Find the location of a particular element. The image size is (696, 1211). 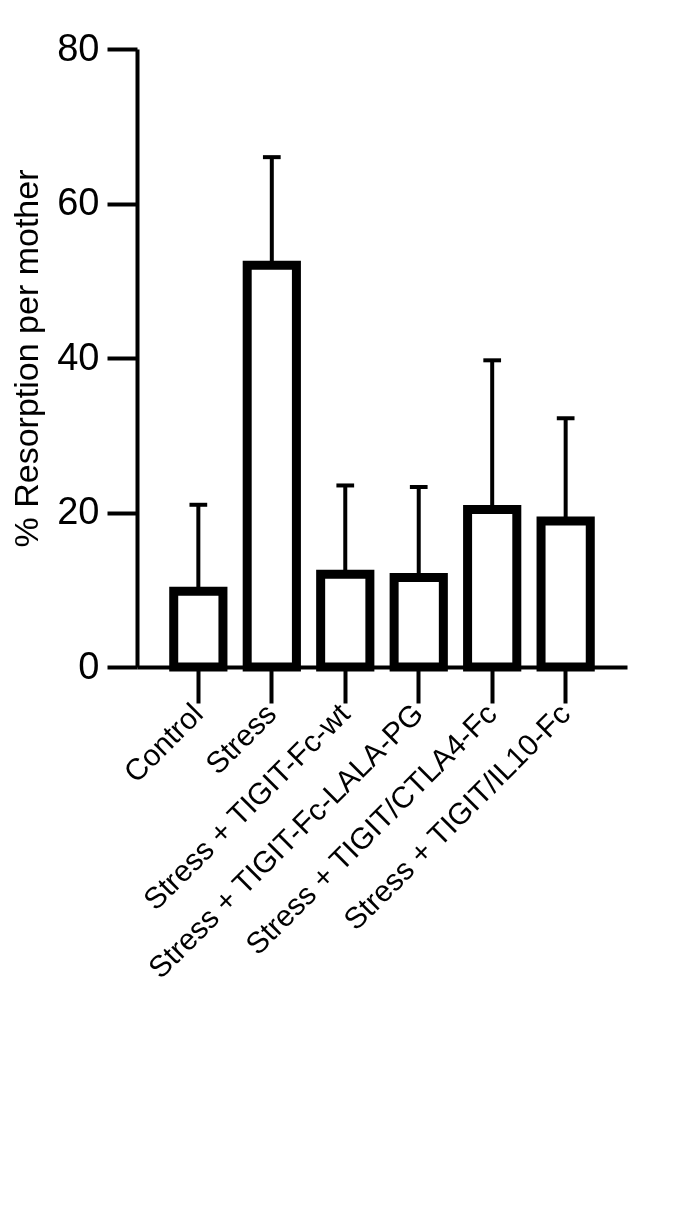

y-tick-label: 20 is located at coordinates (78, 511).